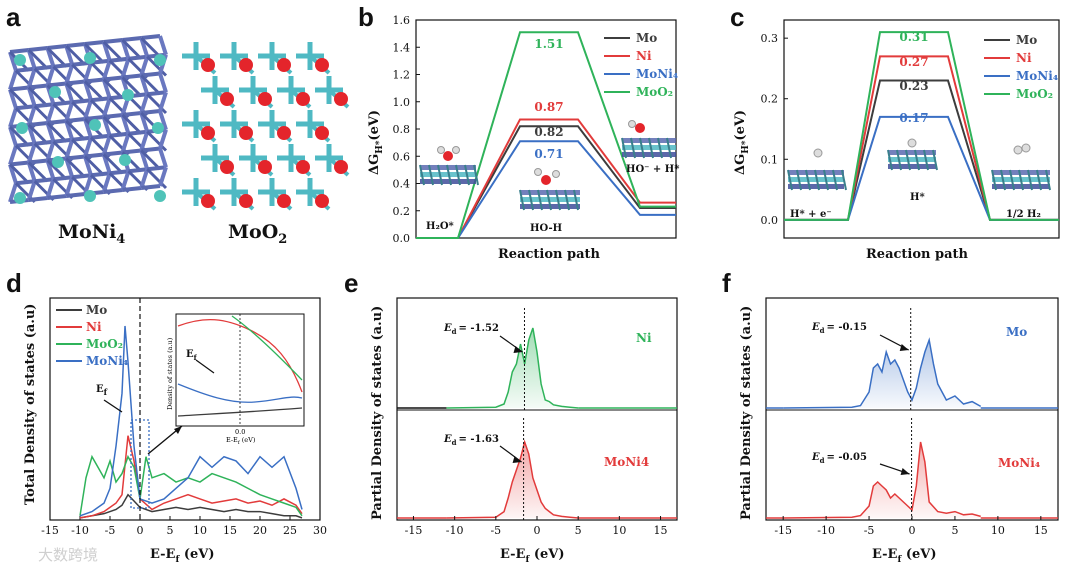 The image size is (1080, 569). Describe the element at coordinates (140, 464) in the screenshot. I see `zoom-box-d` at that location.